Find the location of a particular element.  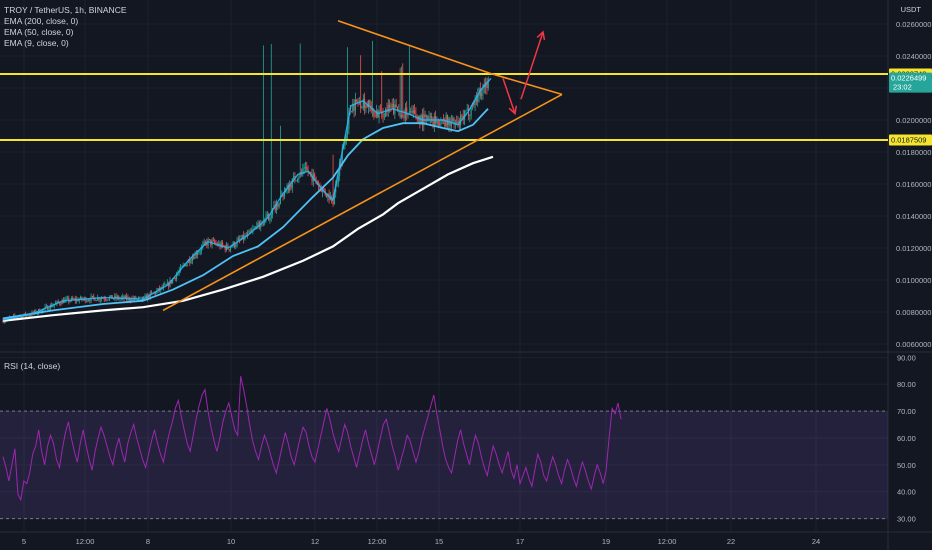

currency-unit: USDT is located at coordinates (910, 9).